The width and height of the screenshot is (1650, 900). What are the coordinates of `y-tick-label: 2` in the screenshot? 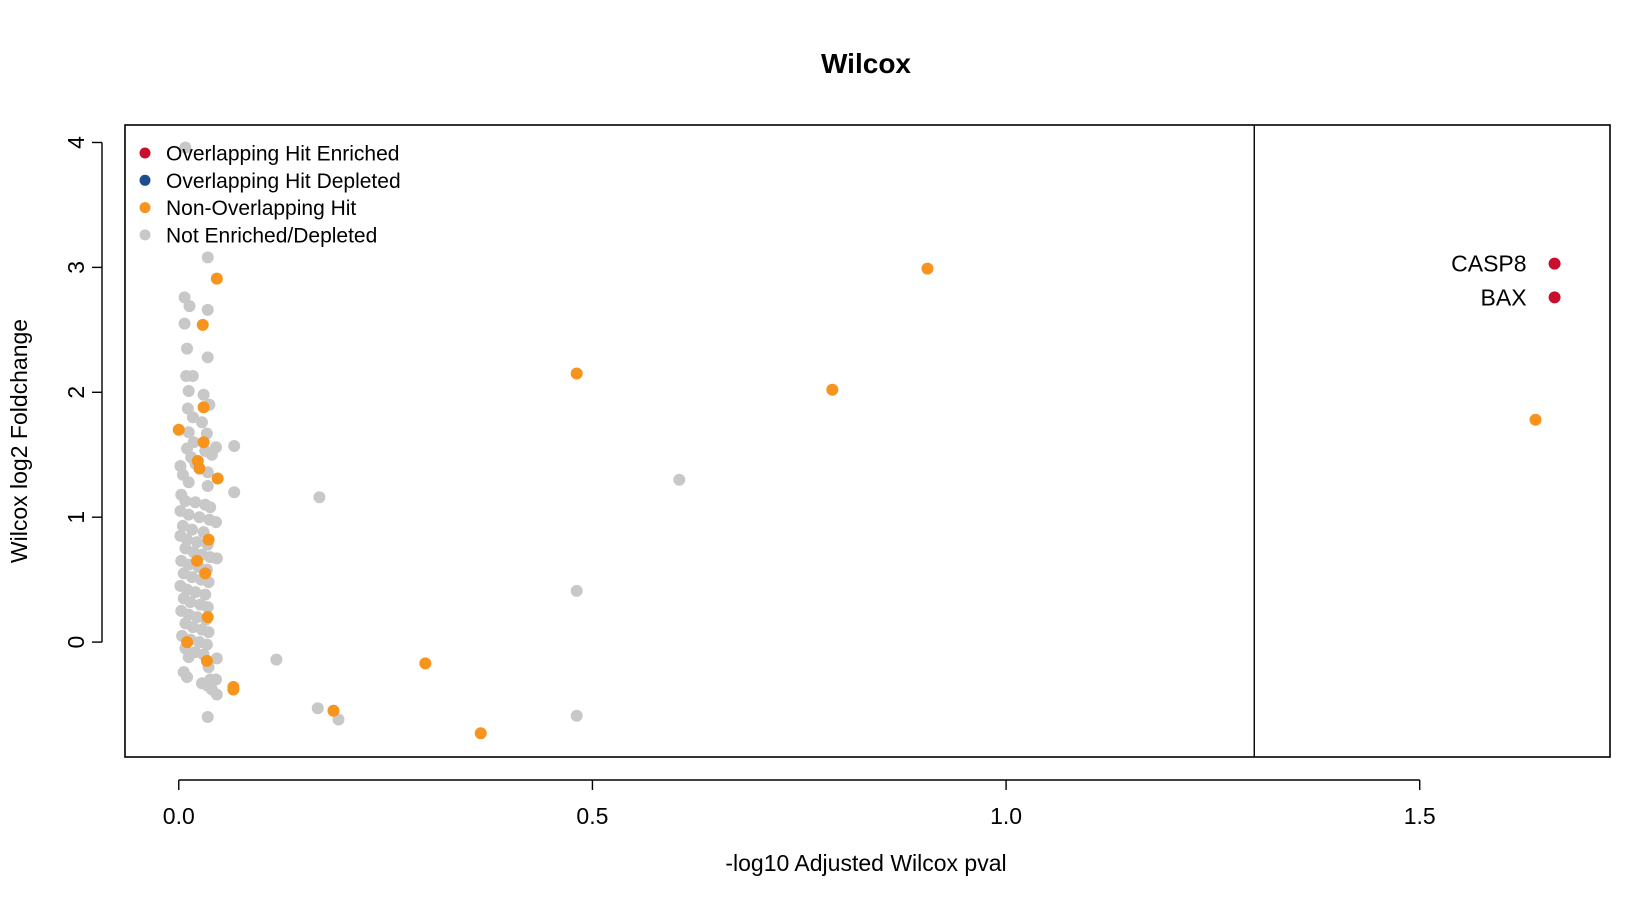 It's located at (76, 392).